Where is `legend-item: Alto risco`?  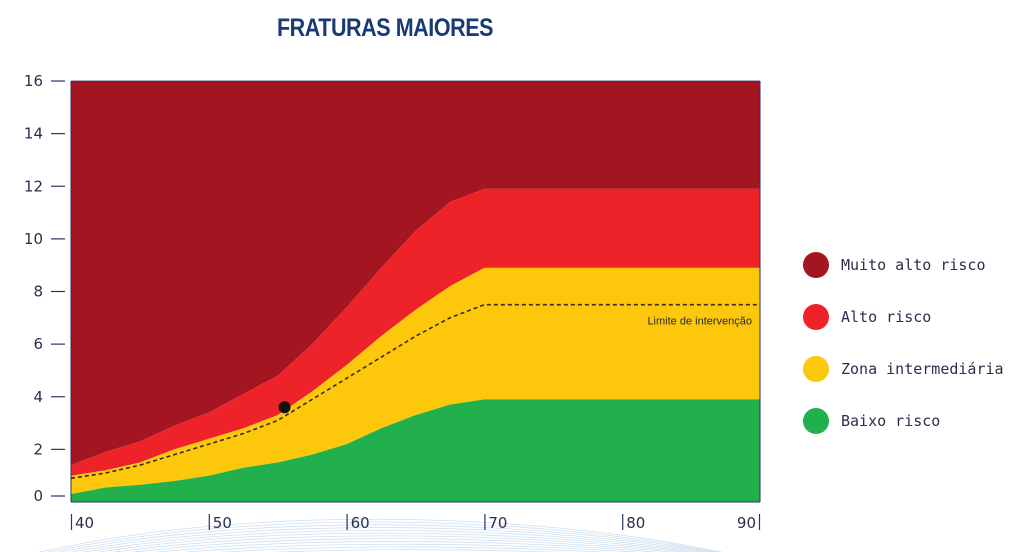
legend-item: Alto risco is located at coordinates (903, 317).